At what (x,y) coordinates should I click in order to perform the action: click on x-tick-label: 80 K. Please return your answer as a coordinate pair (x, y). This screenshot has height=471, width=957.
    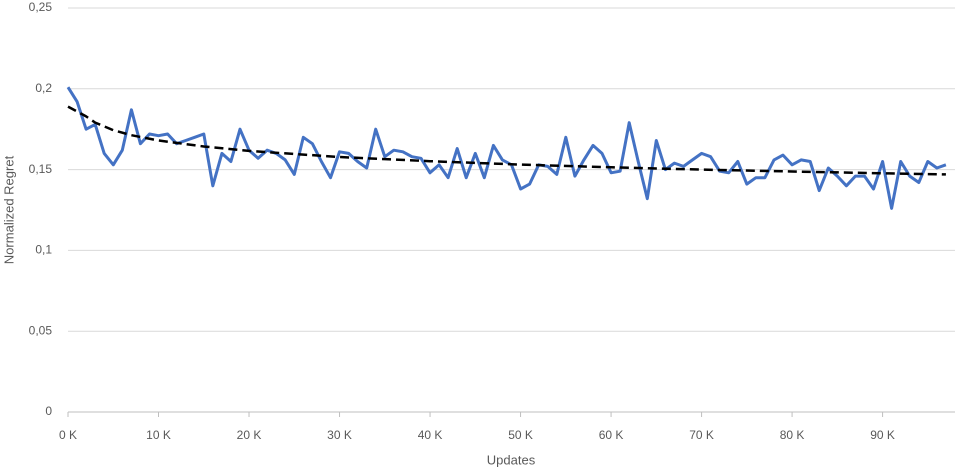
    Looking at the image, I should click on (792, 435).